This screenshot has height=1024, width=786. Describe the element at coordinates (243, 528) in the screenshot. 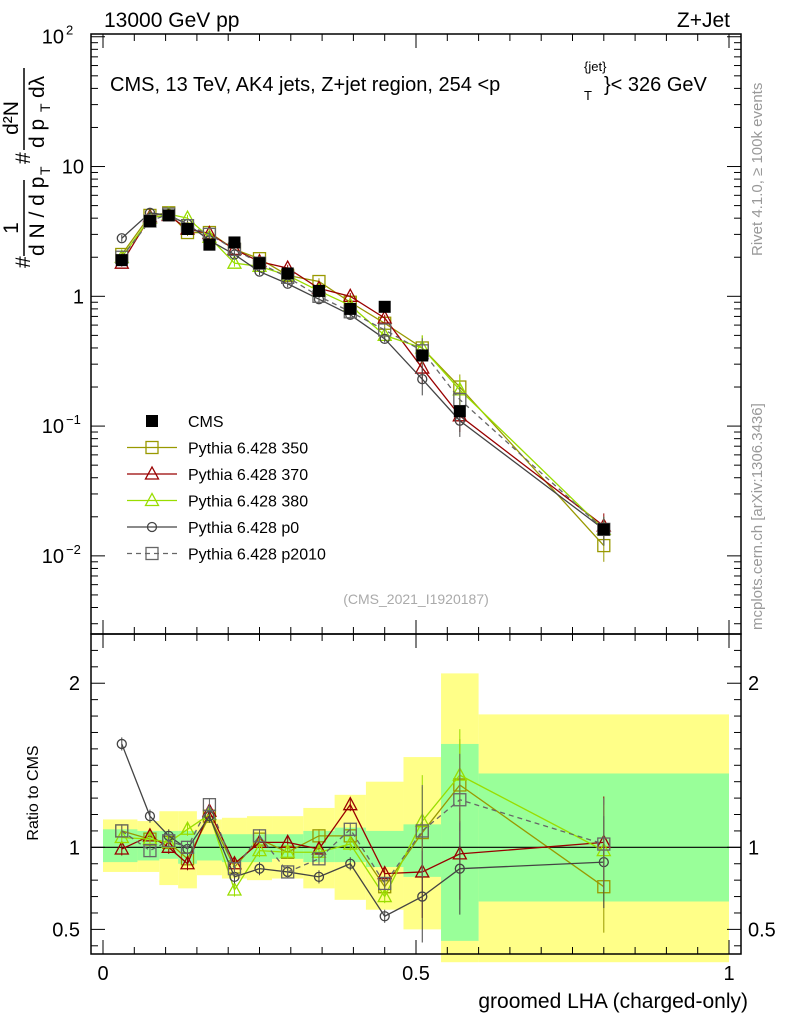

I see `legend-label-pythia-6-428-p0: Pythia 6.428 p0` at that location.